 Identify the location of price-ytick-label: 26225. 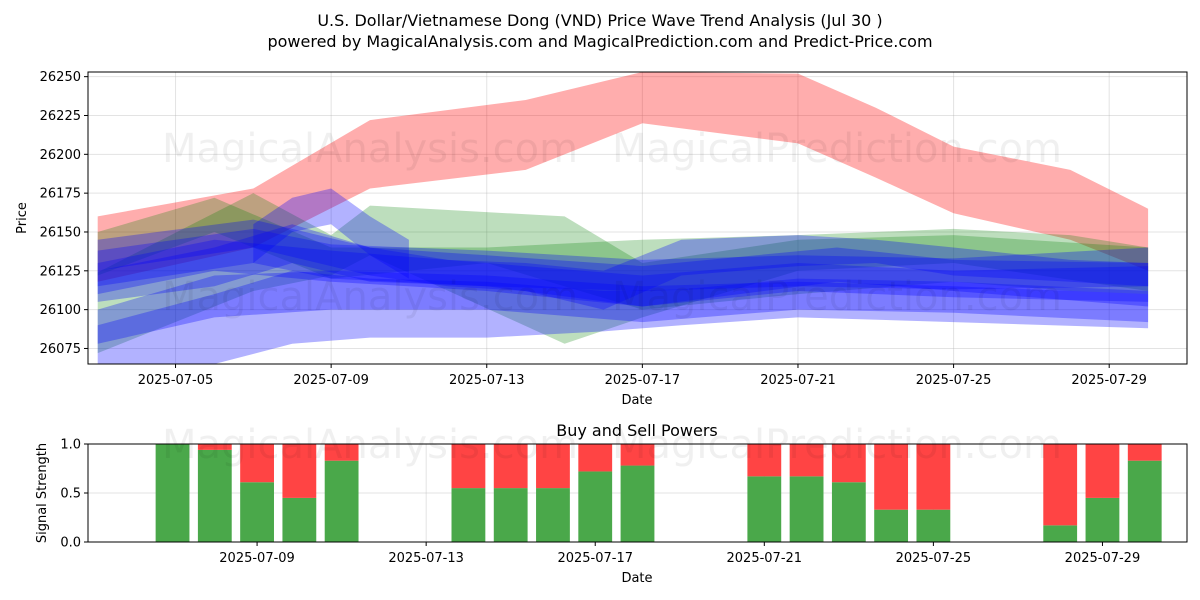
(60, 116).